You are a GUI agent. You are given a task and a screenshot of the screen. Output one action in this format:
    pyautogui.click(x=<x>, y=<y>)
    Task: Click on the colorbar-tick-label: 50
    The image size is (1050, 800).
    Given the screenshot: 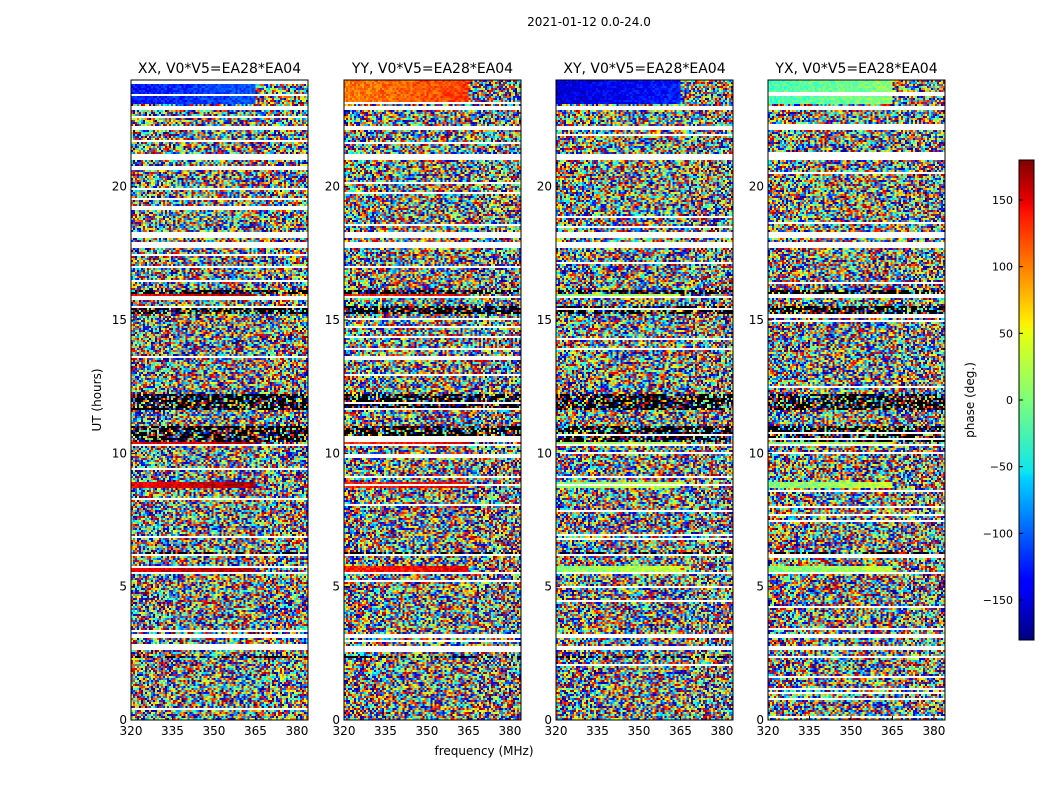 What is the action you would take?
    pyautogui.click(x=1006, y=333)
    